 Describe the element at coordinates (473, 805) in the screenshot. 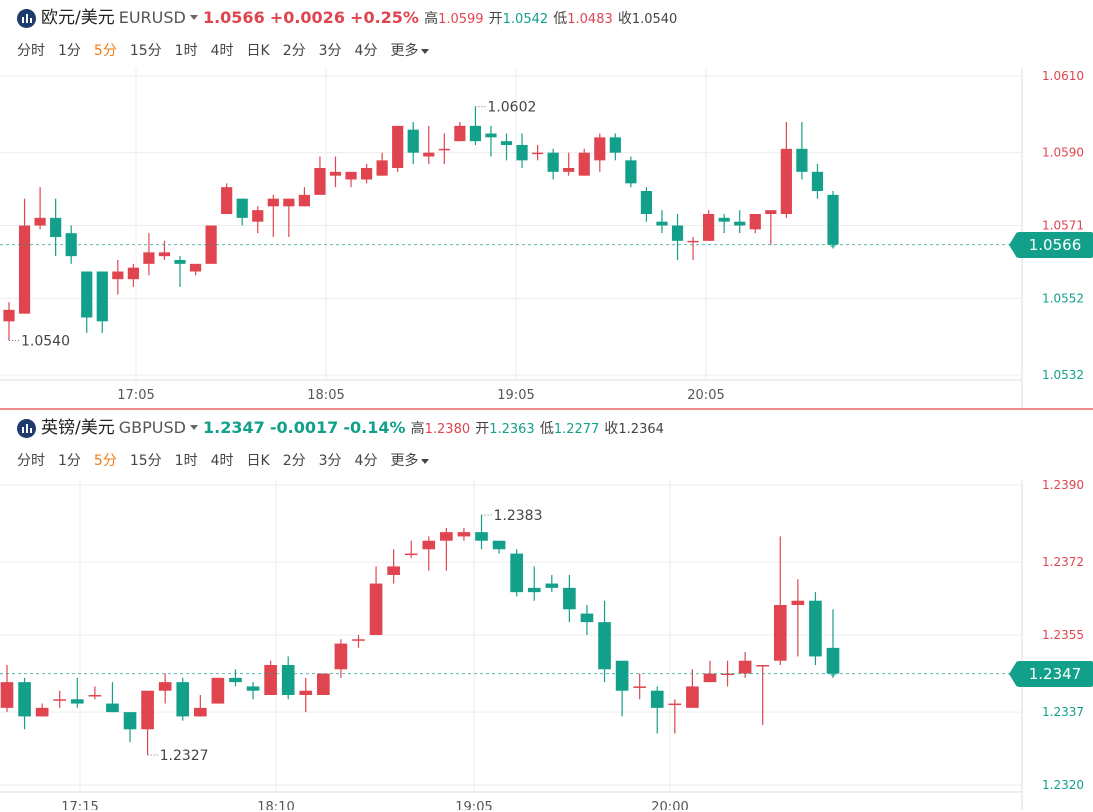

I see `x-tick-label: 19:05` at that location.